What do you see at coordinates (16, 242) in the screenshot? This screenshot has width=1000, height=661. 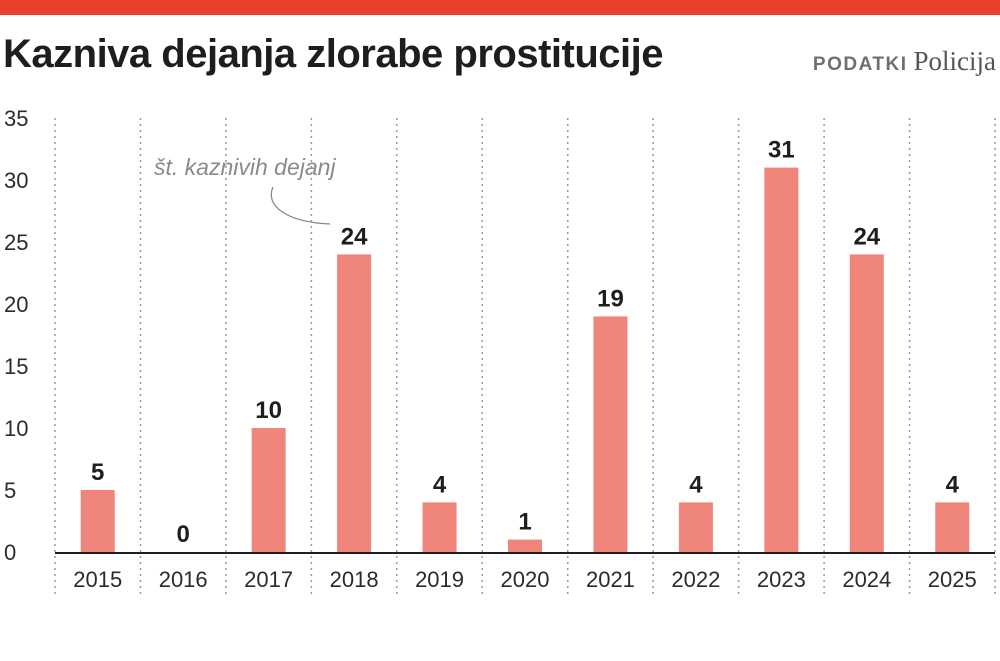 I see `y-tick-label: 25` at bounding box center [16, 242].